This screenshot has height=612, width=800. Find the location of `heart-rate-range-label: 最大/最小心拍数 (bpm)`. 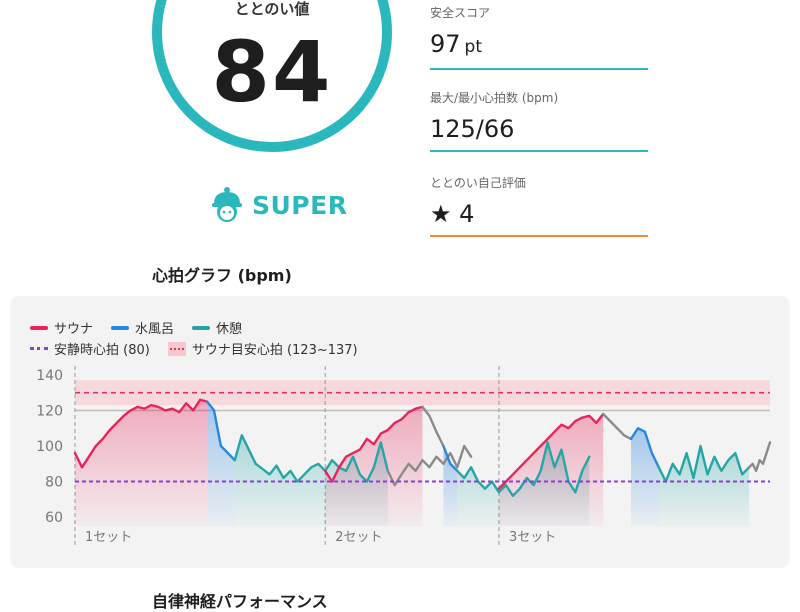

heart-rate-range-label: 最大/最小心拍数 (bpm) is located at coordinates (494, 98).